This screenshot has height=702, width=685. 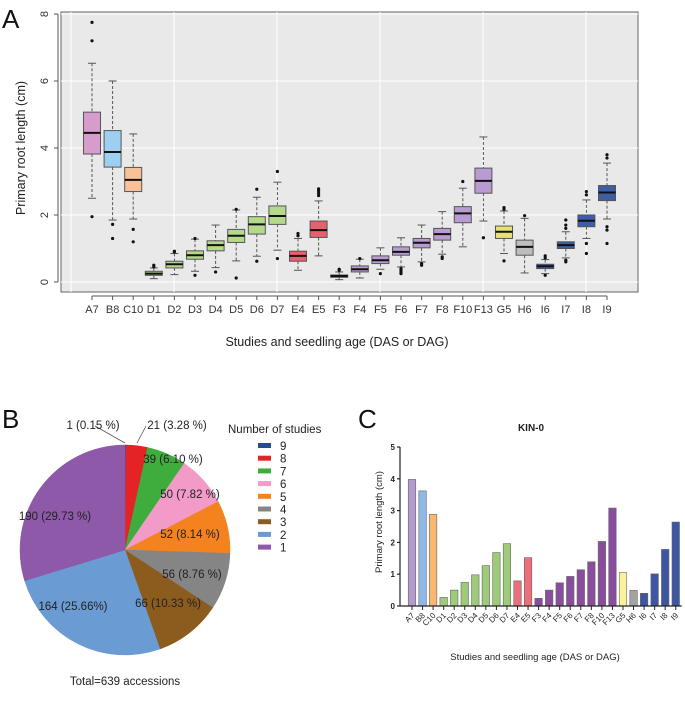 What do you see at coordinates (45, 81) in the screenshot?
I see `y-tick-label: 6` at bounding box center [45, 81].